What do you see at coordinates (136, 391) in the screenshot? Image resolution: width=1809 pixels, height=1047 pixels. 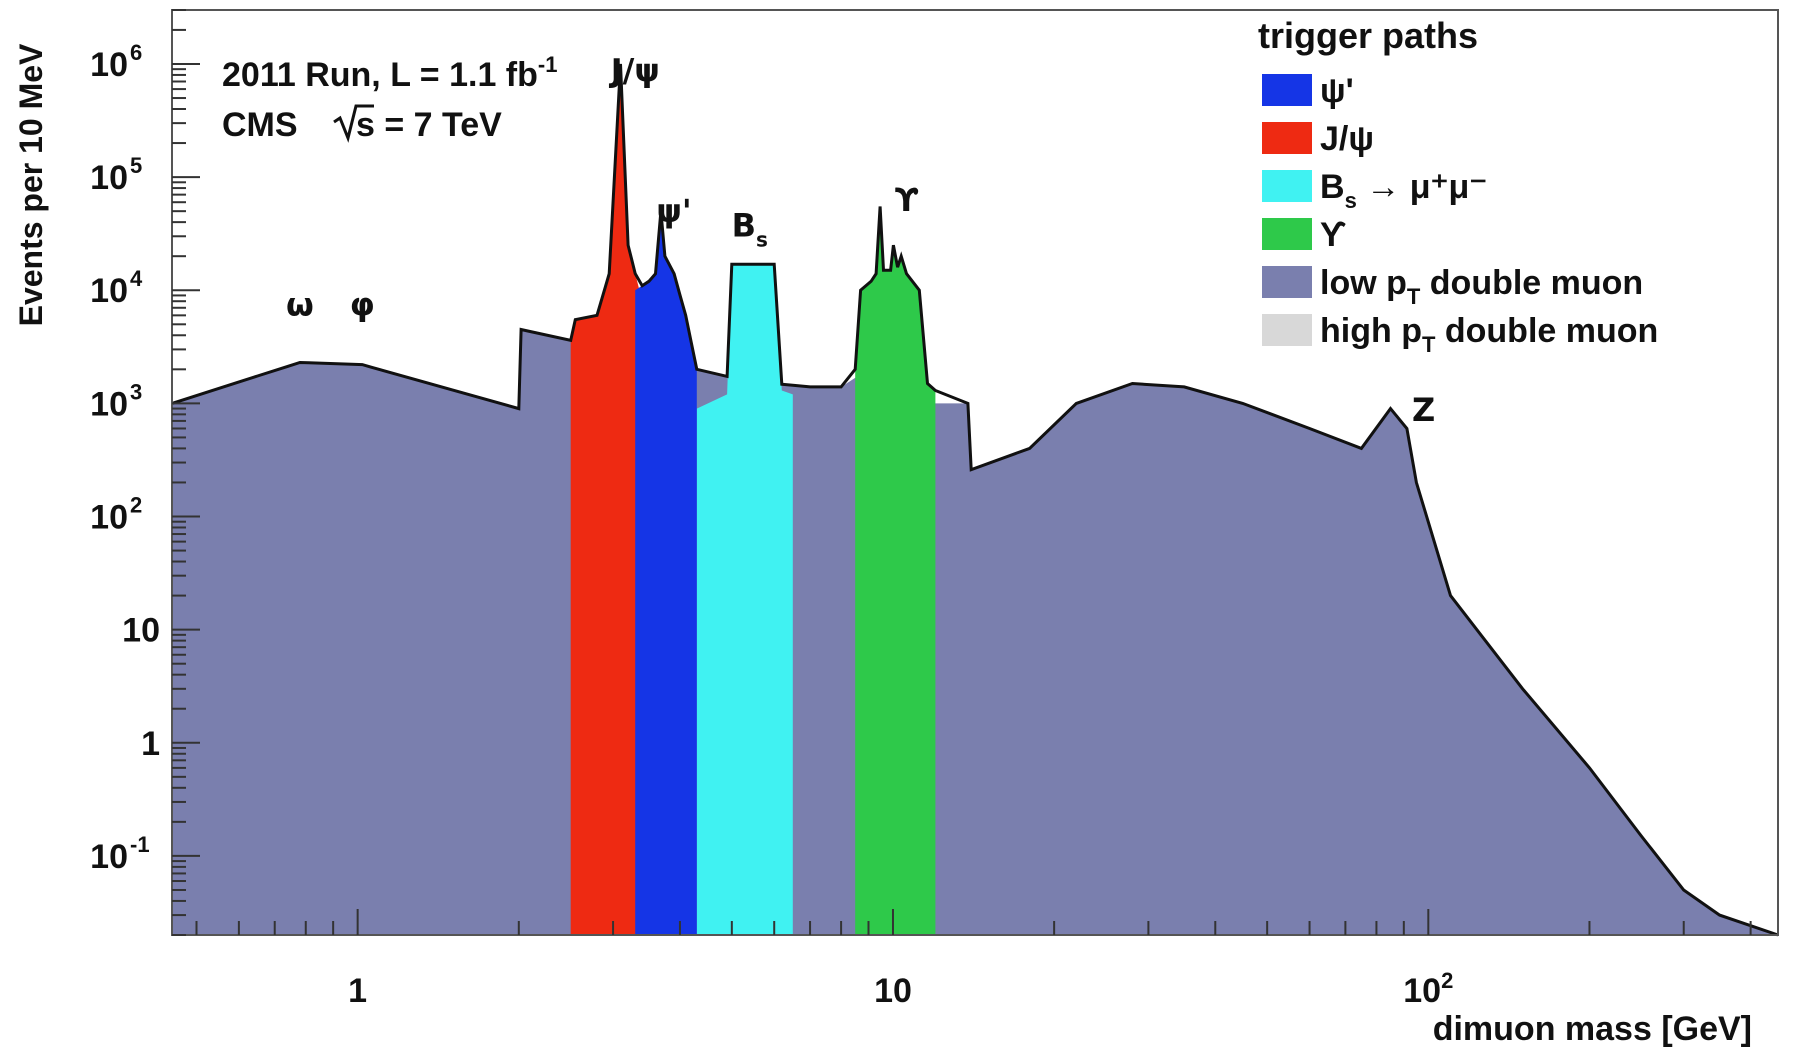 I see `y-tick-exponent: 3` at bounding box center [136, 391].